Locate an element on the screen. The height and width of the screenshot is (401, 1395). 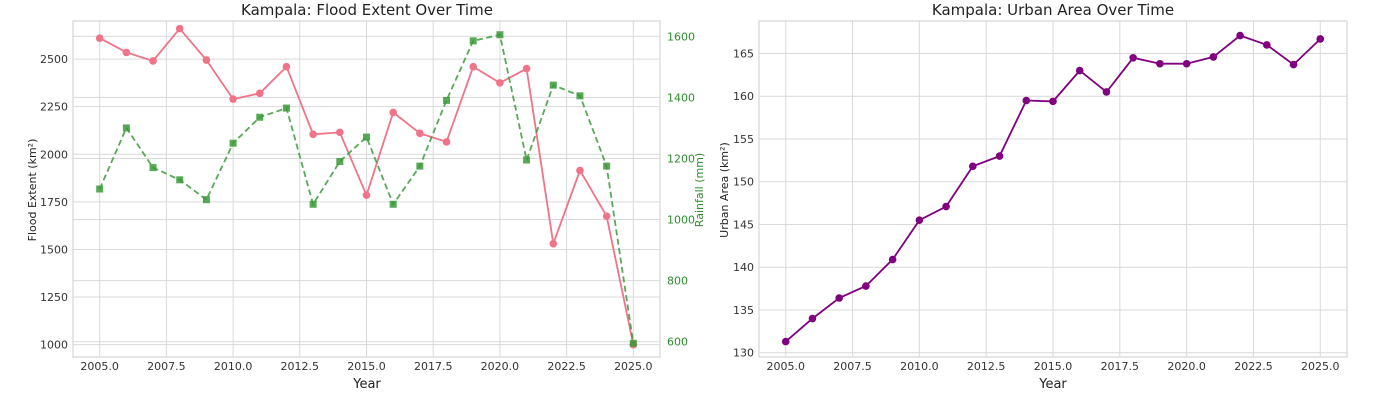
y-tick-label: 135 is located at coordinates (743, 310).